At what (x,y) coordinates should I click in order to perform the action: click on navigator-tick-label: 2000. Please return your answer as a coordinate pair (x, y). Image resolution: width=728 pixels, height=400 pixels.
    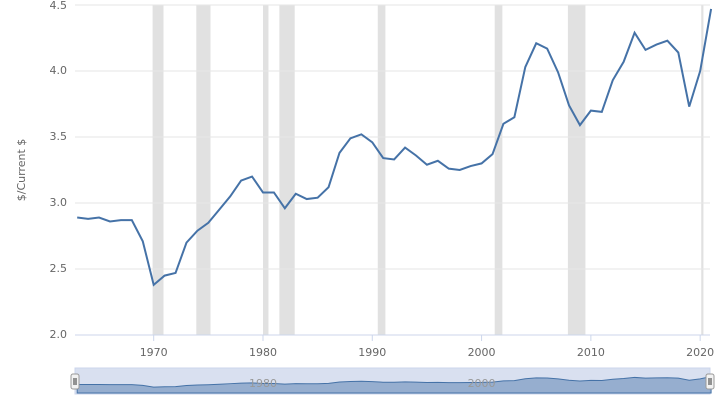
    Looking at the image, I should click on (482, 383).